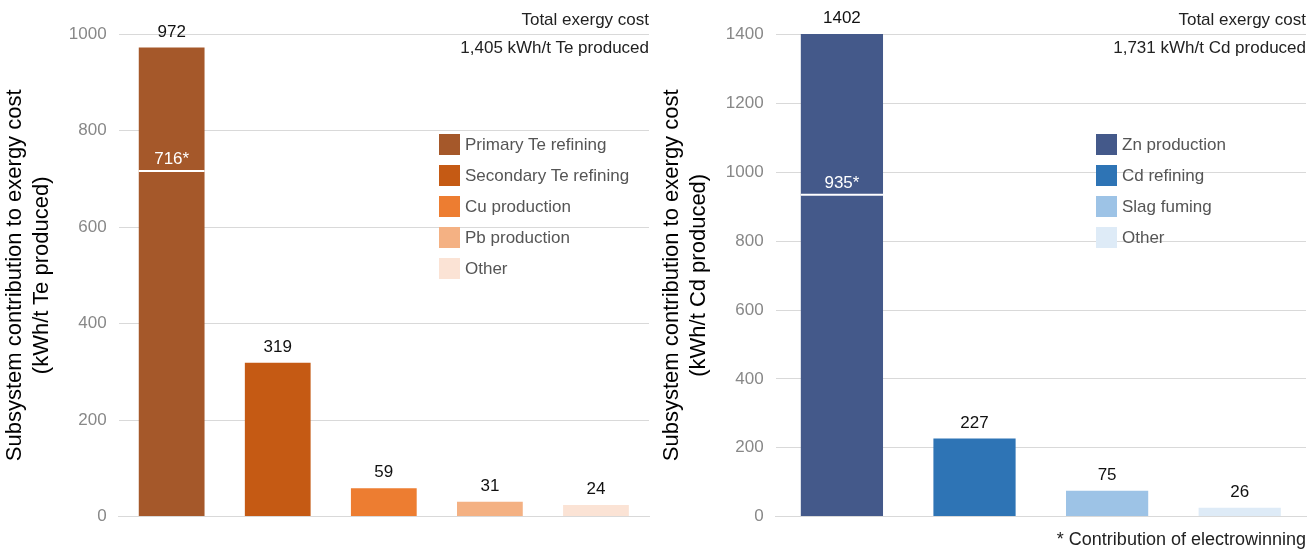 The height and width of the screenshot is (553, 1315). What do you see at coordinates (536, 144) in the screenshot?
I see `legend-label: Primary Te refining` at bounding box center [536, 144].